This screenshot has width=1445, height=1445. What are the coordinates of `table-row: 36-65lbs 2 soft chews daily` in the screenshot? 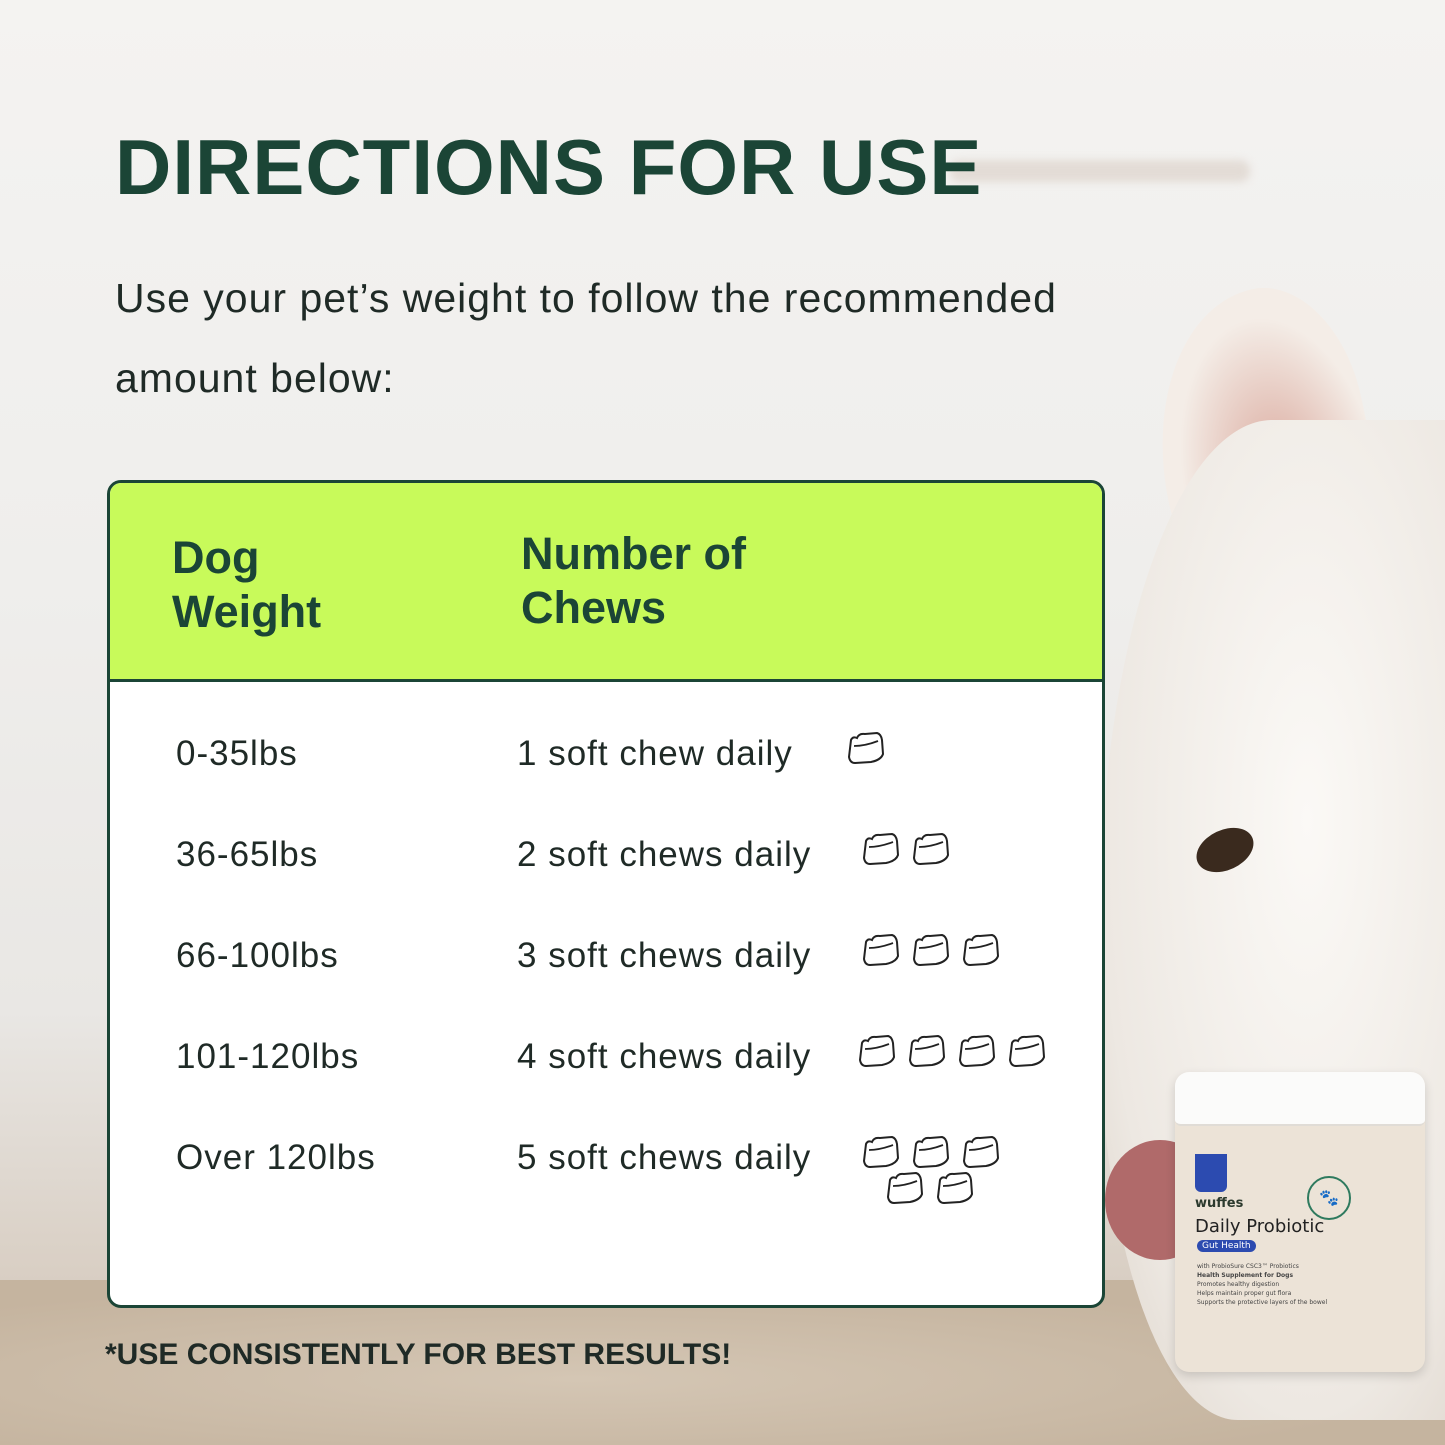 It's located at (606, 873).